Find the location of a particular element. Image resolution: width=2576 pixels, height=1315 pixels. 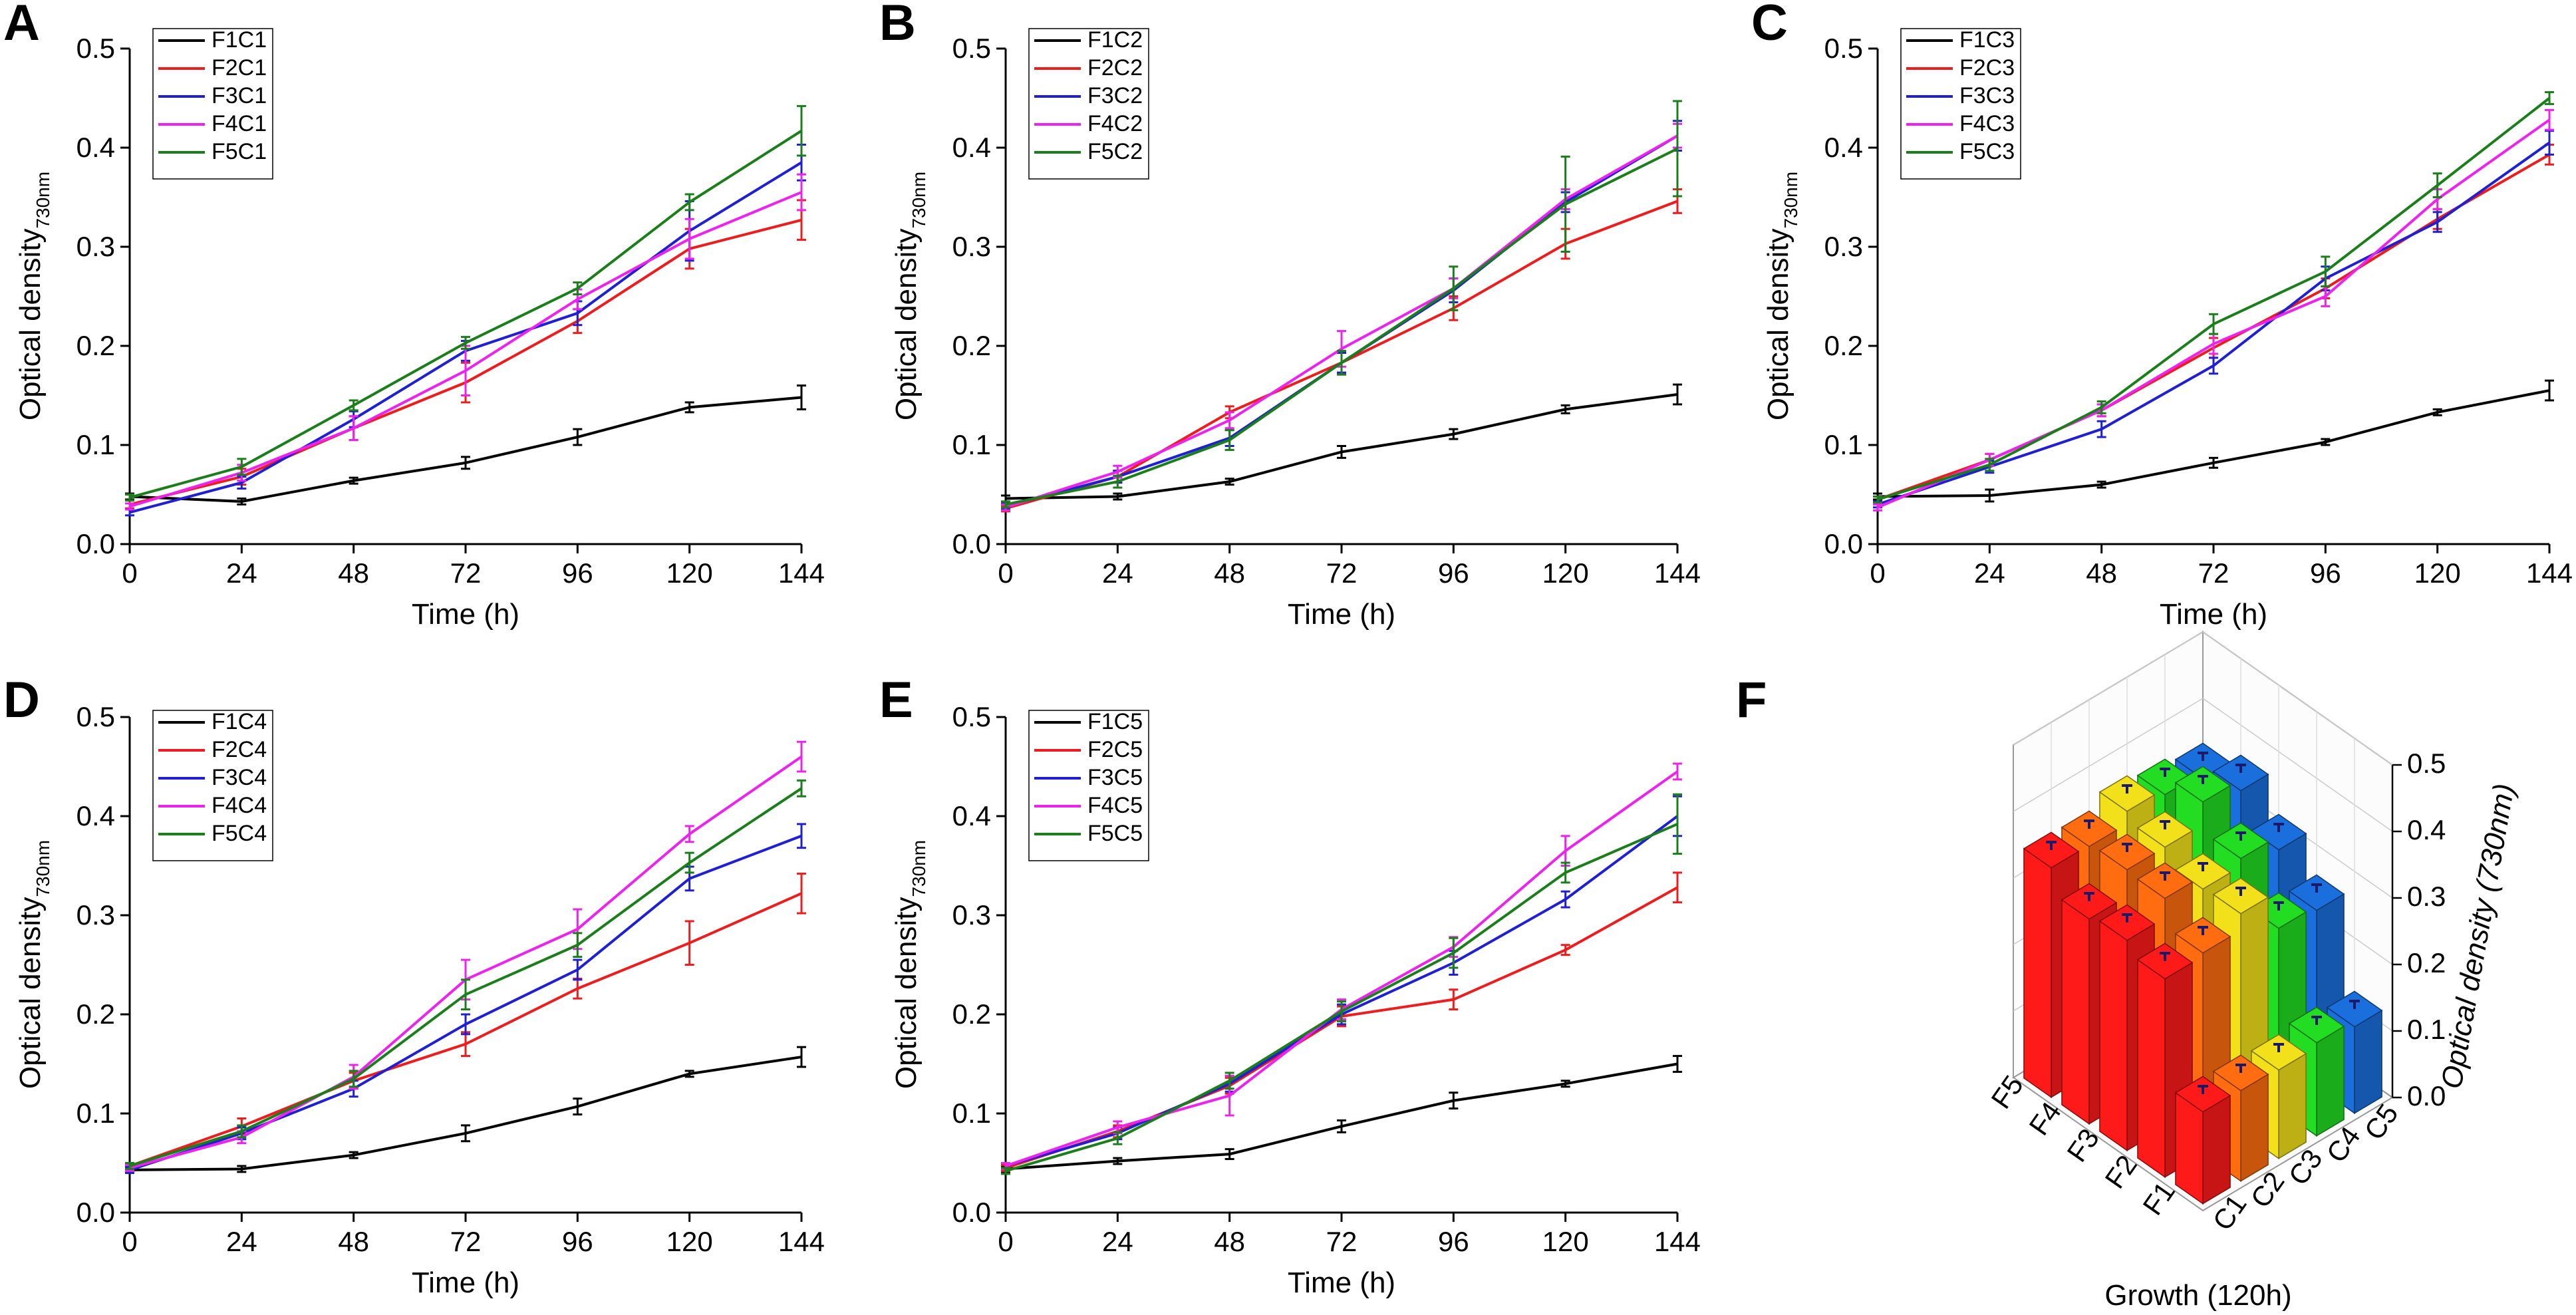

legend-label: F5C3 is located at coordinates (1987, 151).